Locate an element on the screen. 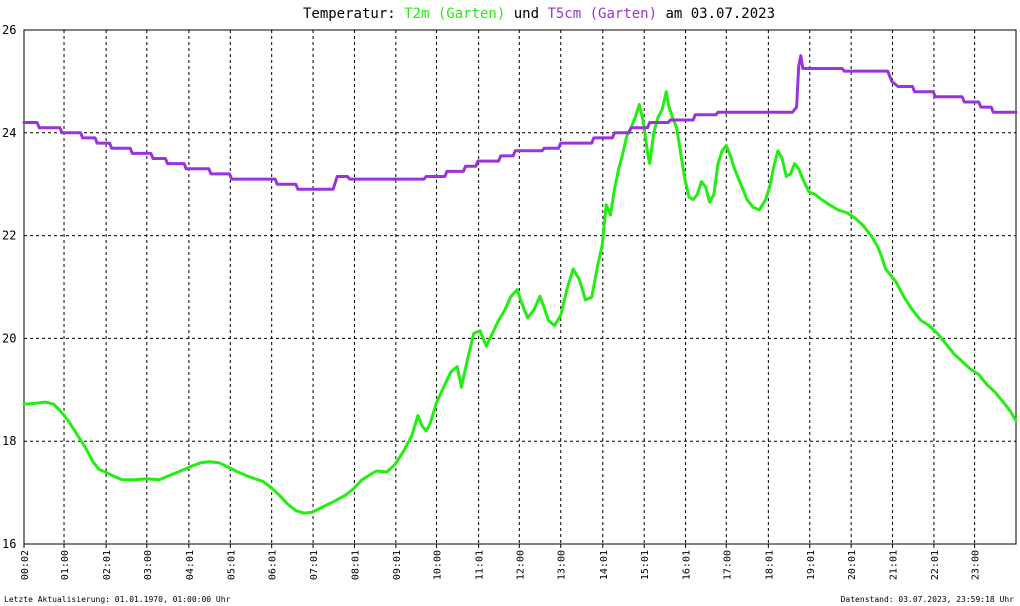 The image size is (1020, 606). x-tick-label: 09:01 is located at coordinates (397, 565).